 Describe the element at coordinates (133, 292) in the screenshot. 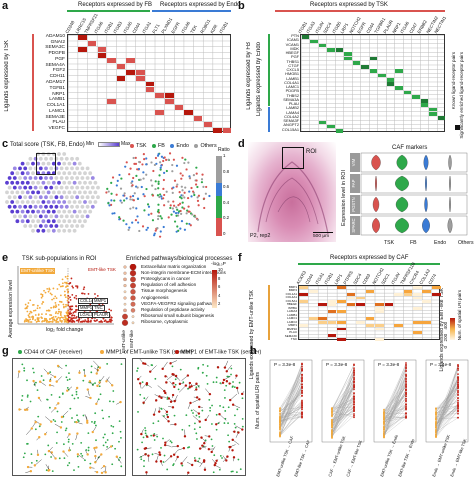

I see `e-enrich-dot-like` at that location.